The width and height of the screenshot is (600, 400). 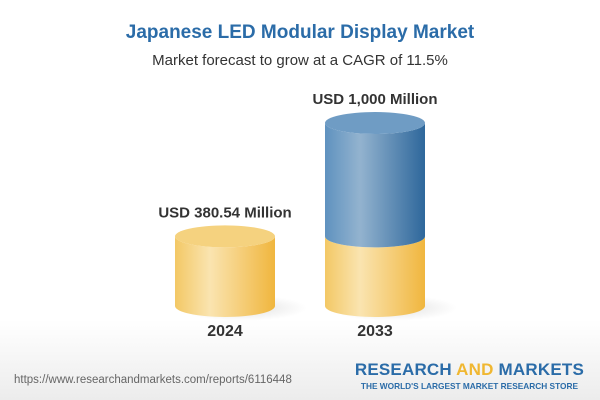 What do you see at coordinates (375, 123) in the screenshot?
I see `cylinder-2033-growth-top` at bounding box center [375, 123].